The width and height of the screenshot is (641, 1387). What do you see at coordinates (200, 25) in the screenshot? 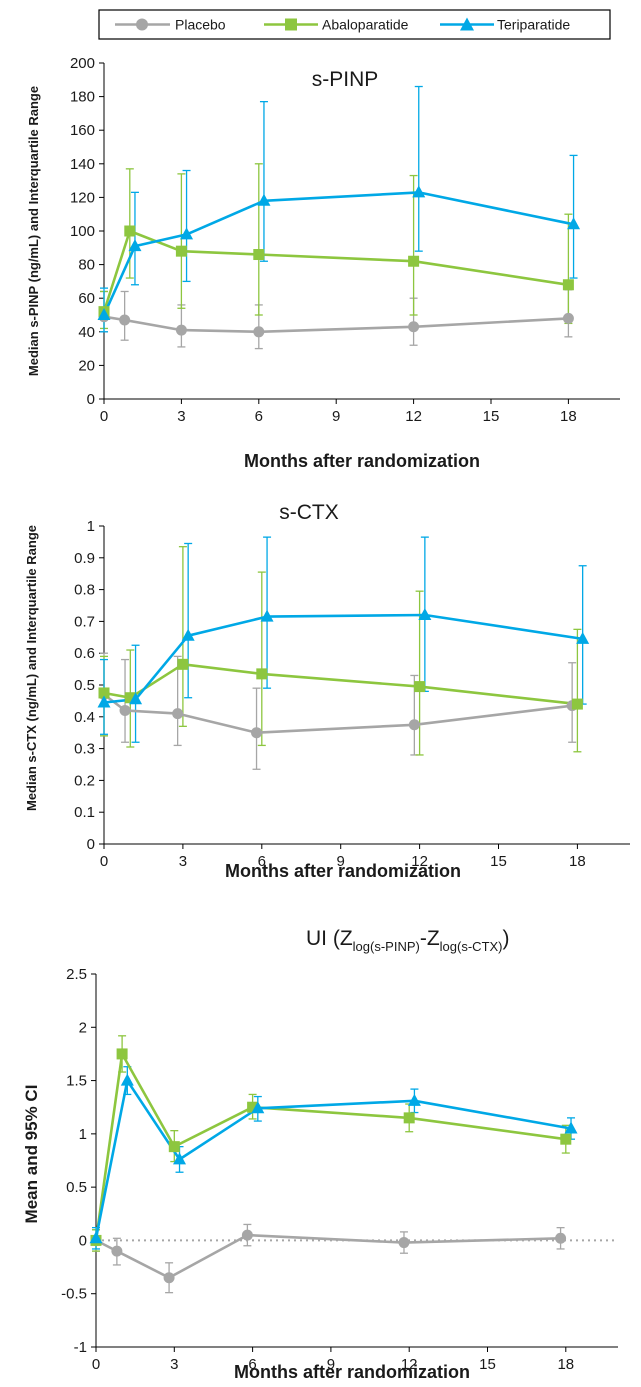
I see `legend-placebo-label: Placebo` at bounding box center [200, 25].